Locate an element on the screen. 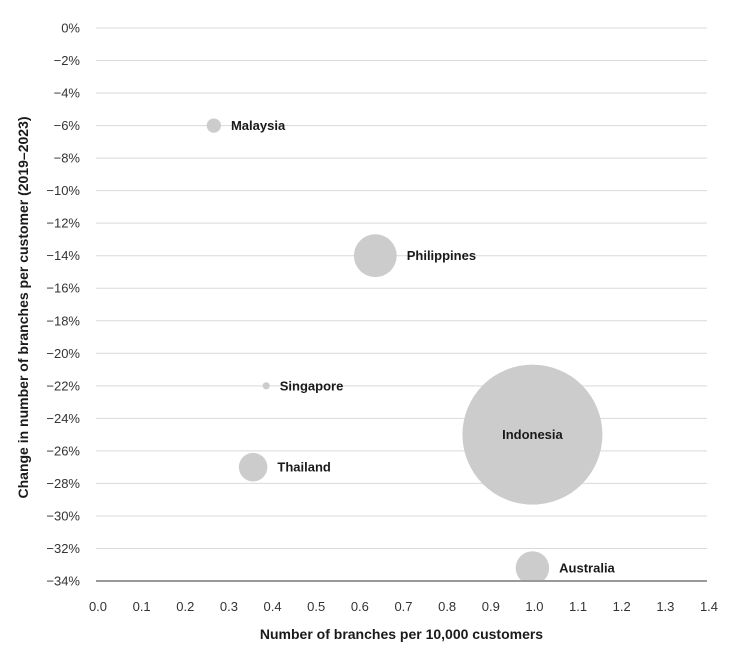 This screenshot has height=652, width=742. bubble-indonesia is located at coordinates (532, 434).